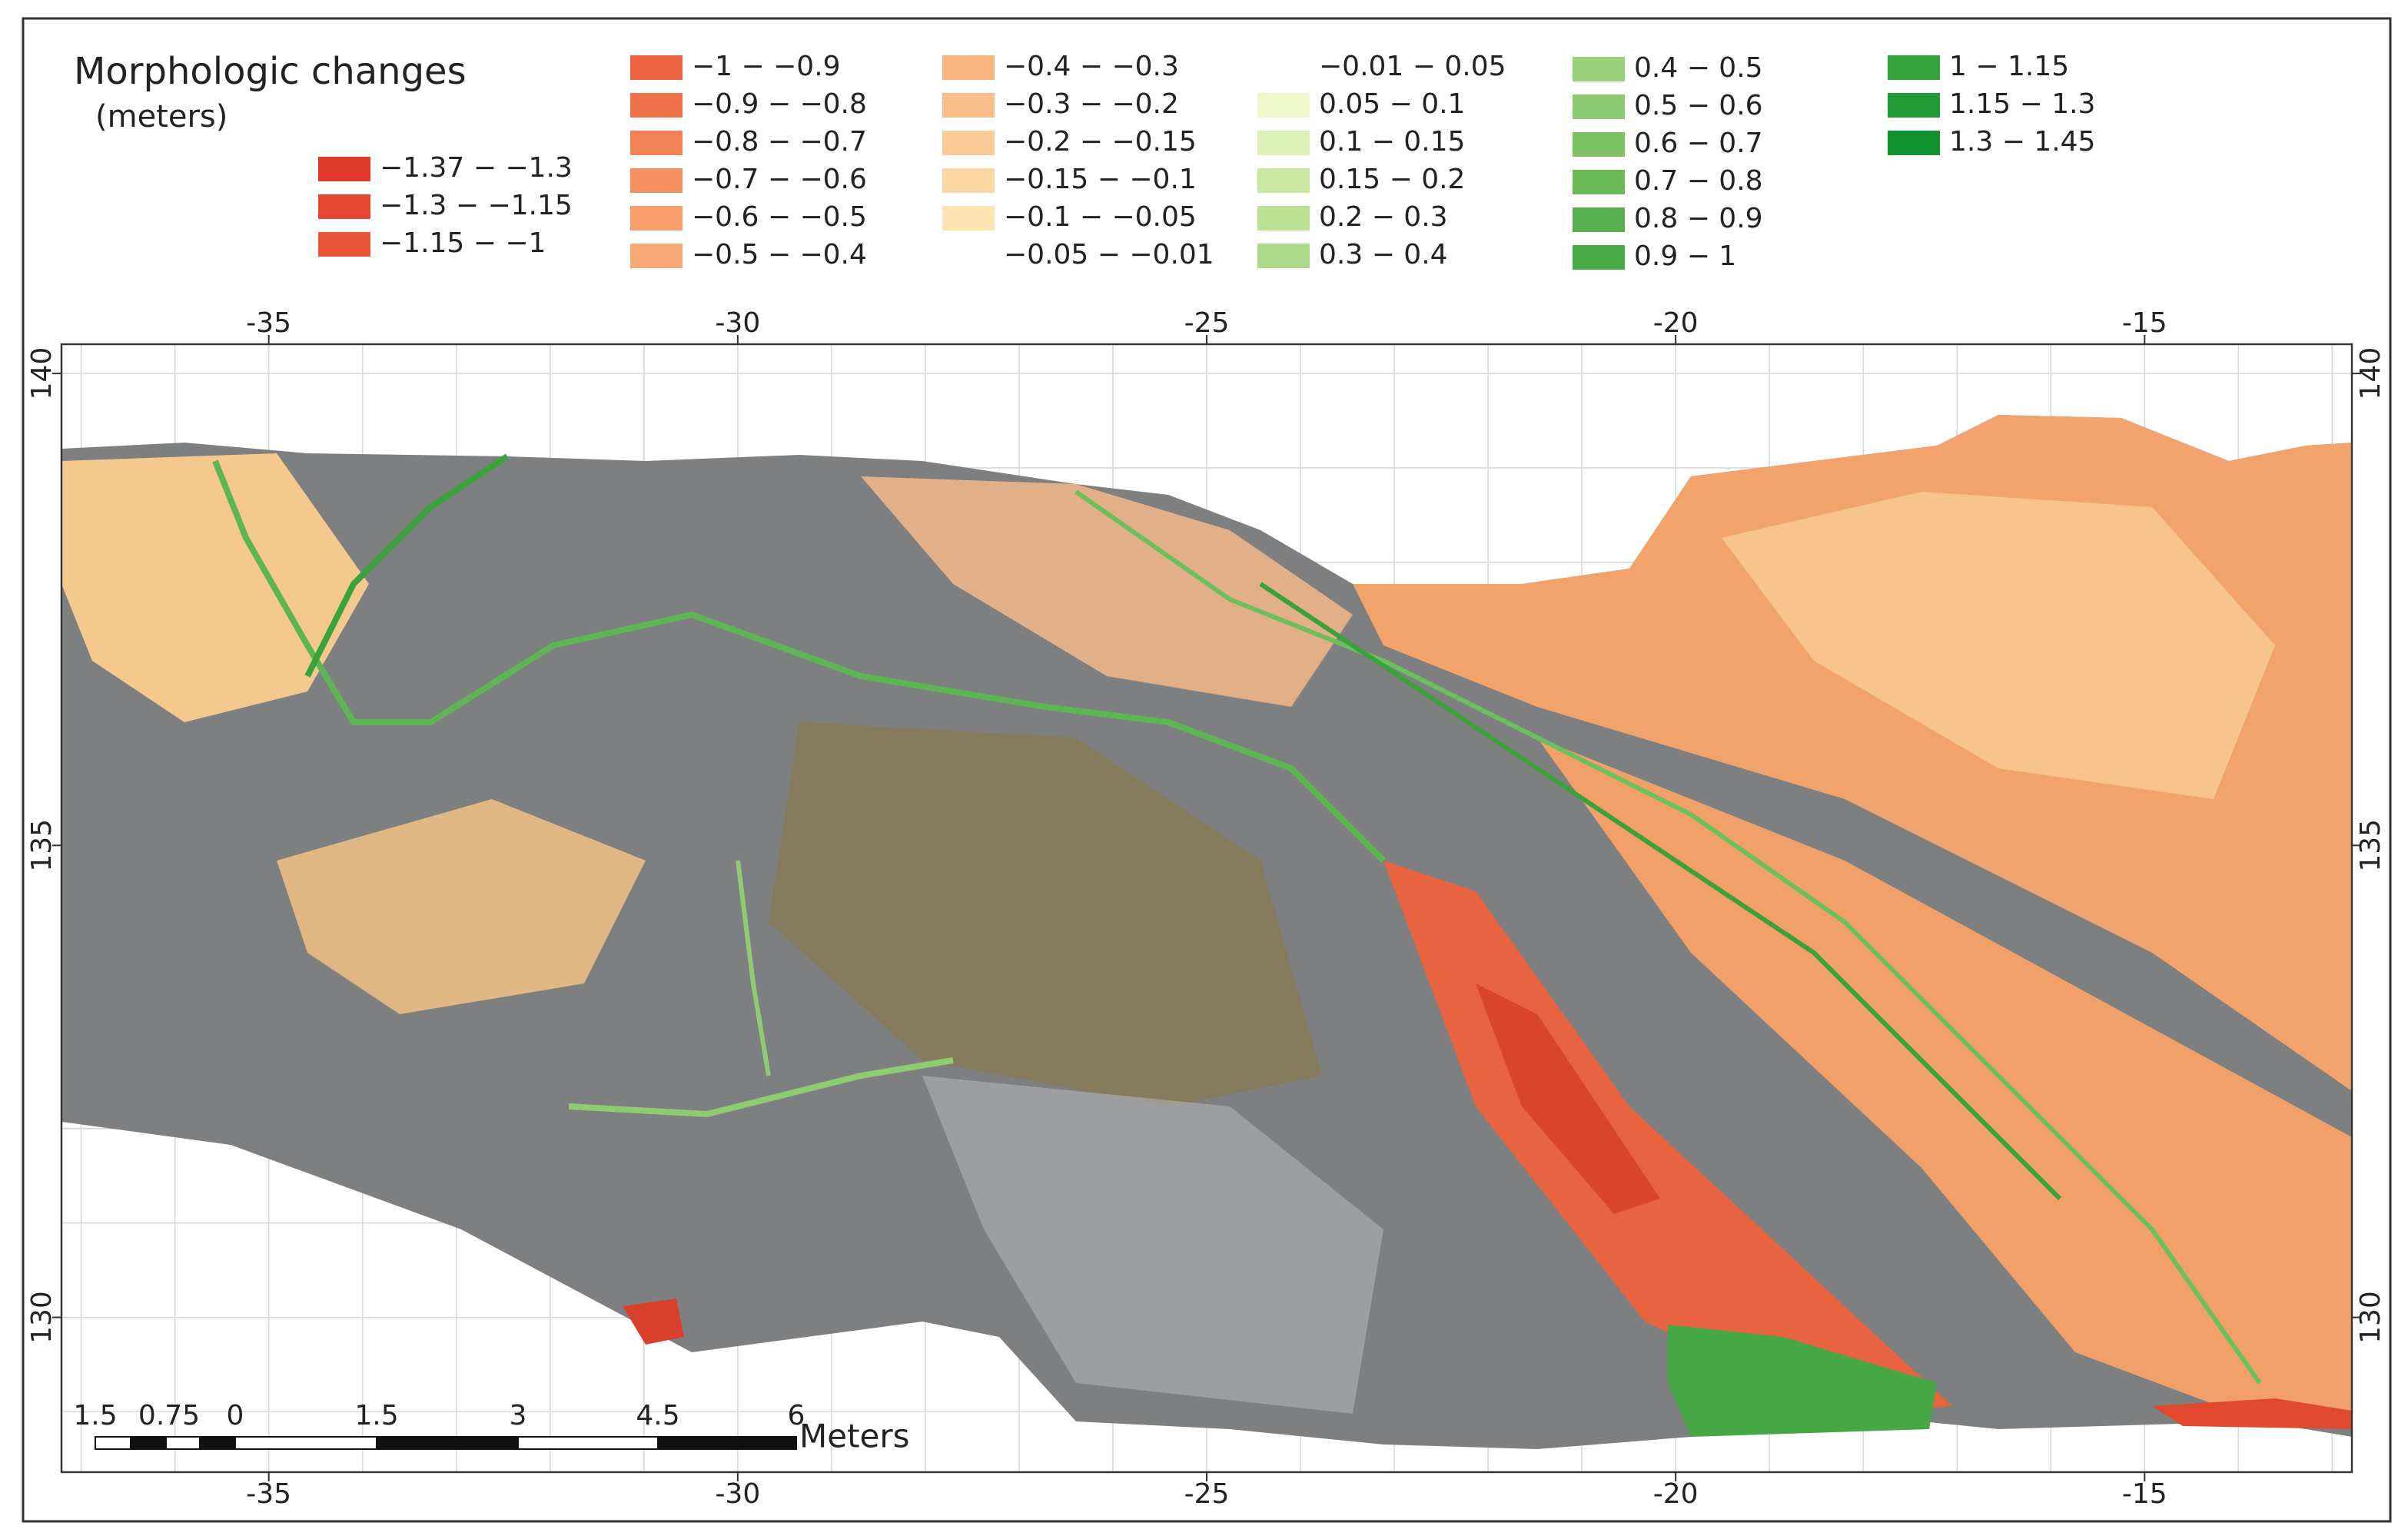  What do you see at coordinates (1676, 1494) in the screenshot?
I see `x-tick-label-bottom: -20` at bounding box center [1676, 1494].